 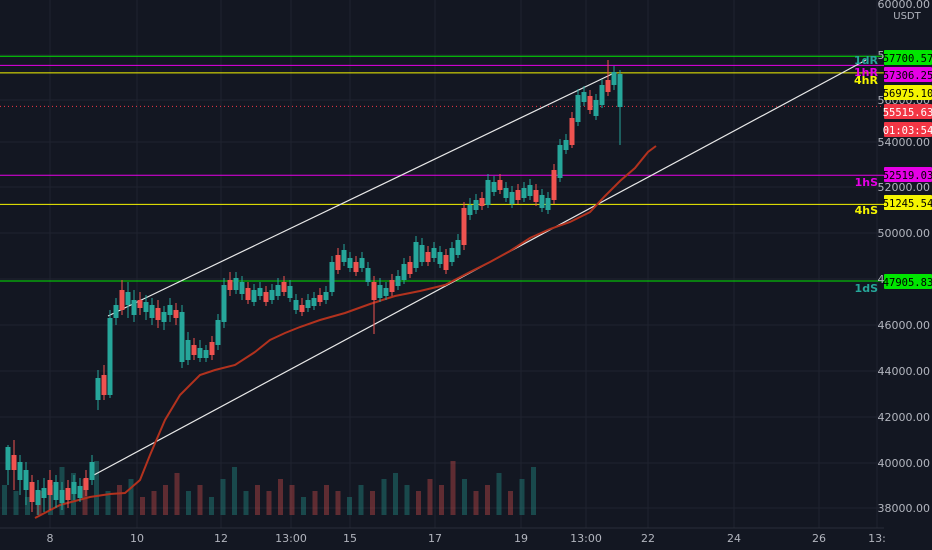 I want to click on price-tag-4hR, so click(x=908, y=92).